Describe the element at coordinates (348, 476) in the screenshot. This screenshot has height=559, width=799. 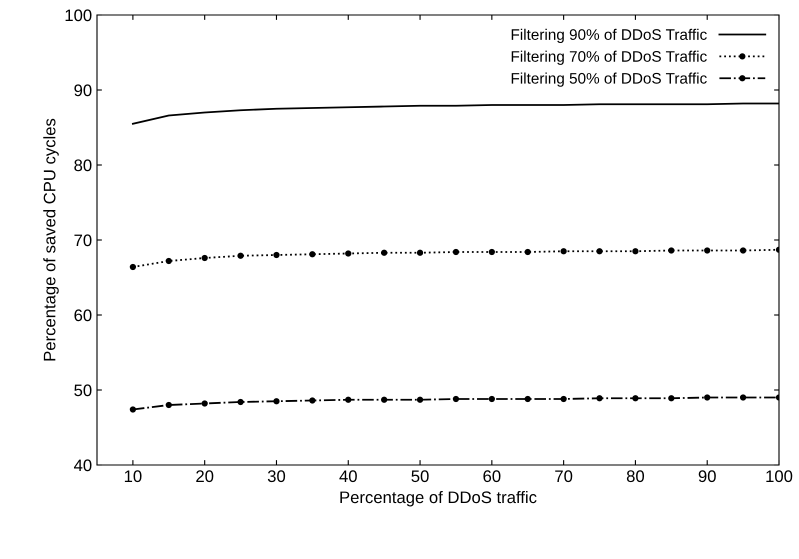
I see `x-tick-label: 40` at that location.